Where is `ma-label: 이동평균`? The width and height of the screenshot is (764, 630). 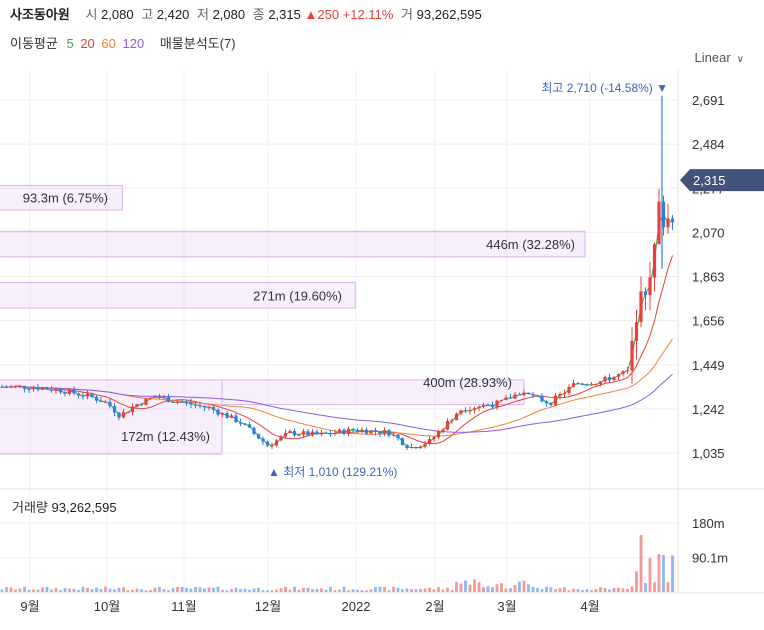 ma-label: 이동평균 is located at coordinates (34, 43).